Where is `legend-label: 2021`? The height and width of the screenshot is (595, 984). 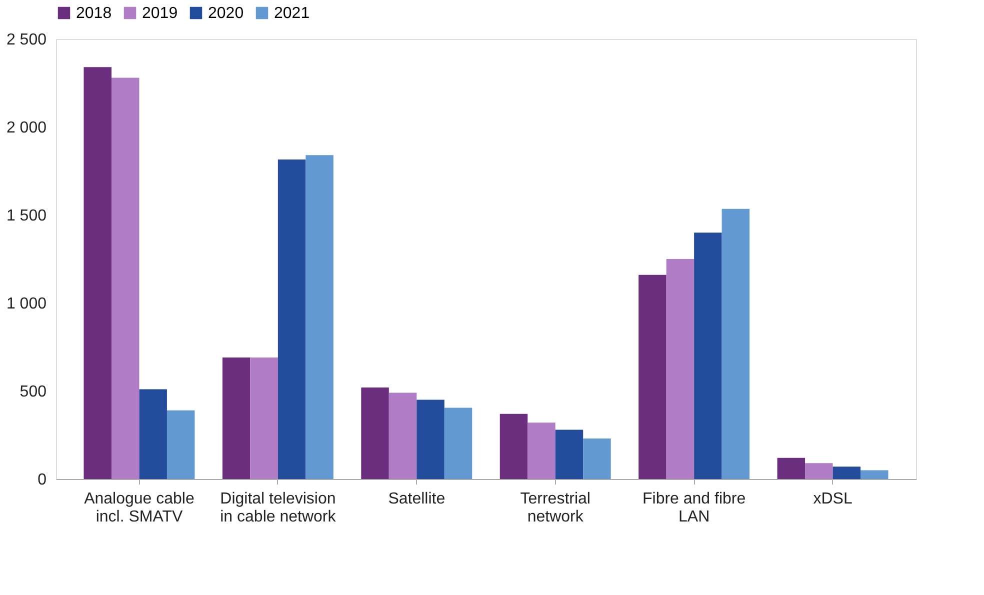 legend-label: 2021 is located at coordinates (292, 13).